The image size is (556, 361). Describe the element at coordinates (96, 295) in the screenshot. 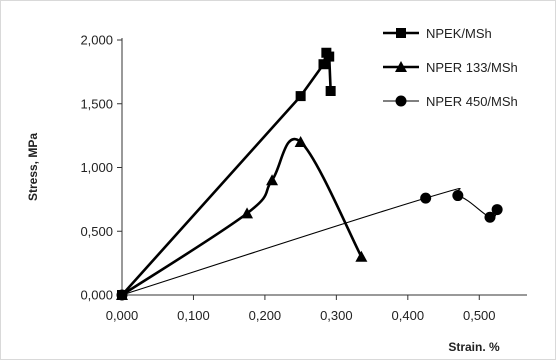

I see `y-tick-label: 0,000` at that location.